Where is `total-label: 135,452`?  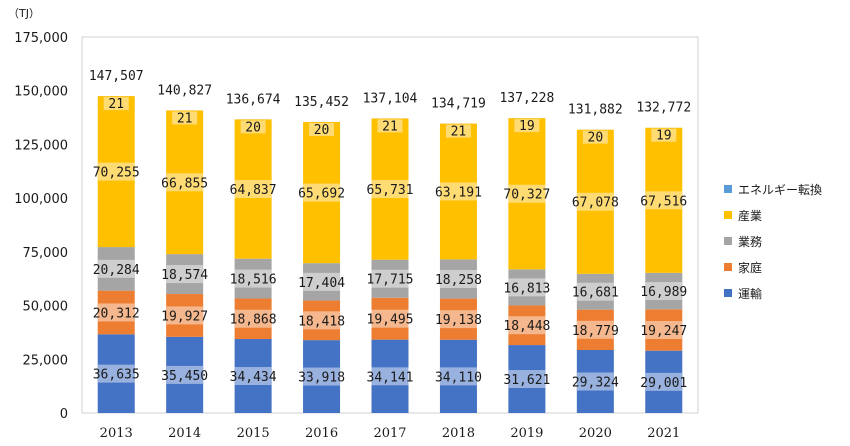
total-label: 135,452 is located at coordinates (321, 102).